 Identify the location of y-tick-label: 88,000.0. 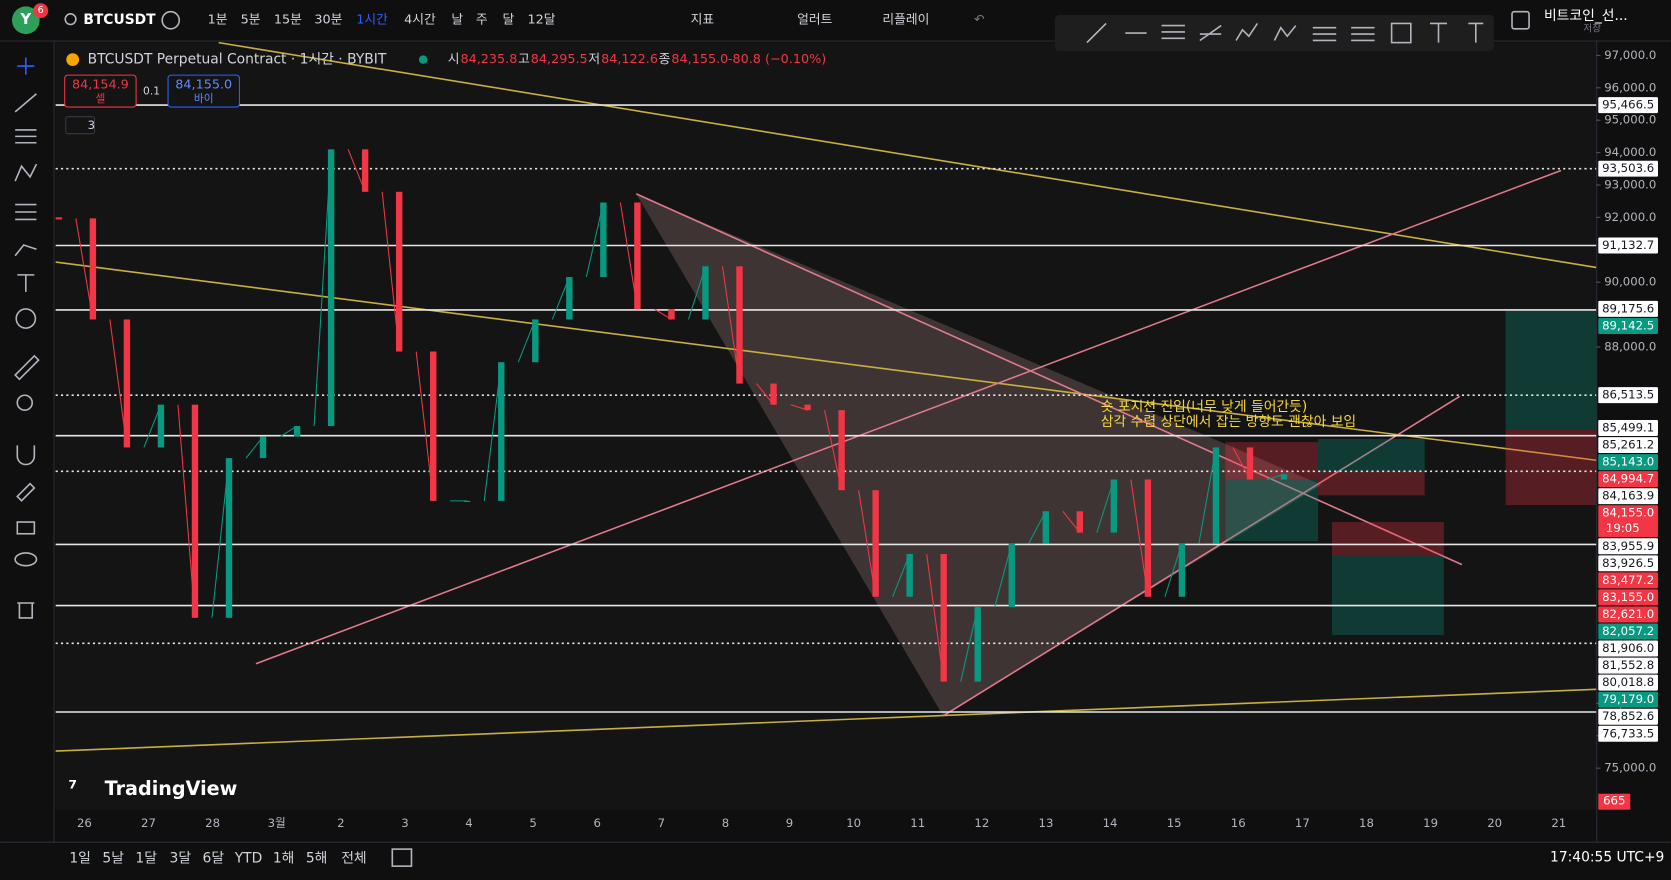
(1630, 346).